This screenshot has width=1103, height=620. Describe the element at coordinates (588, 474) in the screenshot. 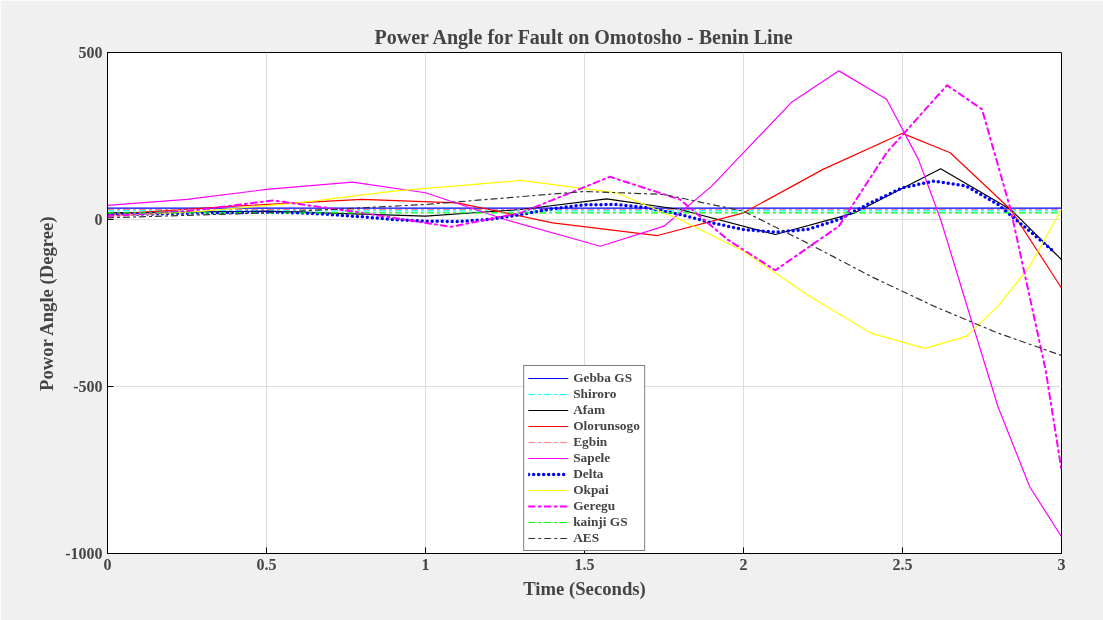

I see `legend-label: Delta` at that location.